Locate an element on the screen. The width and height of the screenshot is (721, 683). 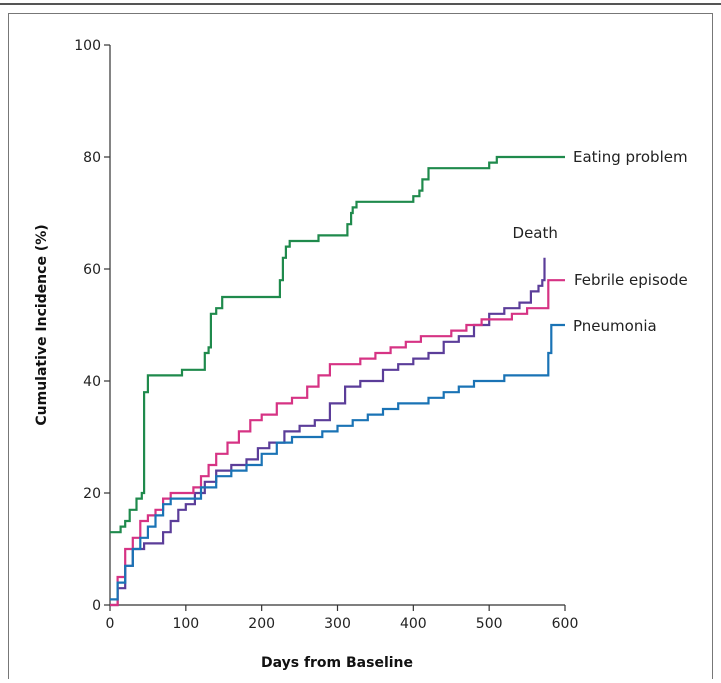
y-axis-title: Cumulative Incidence (%) is located at coordinates (42, 324).